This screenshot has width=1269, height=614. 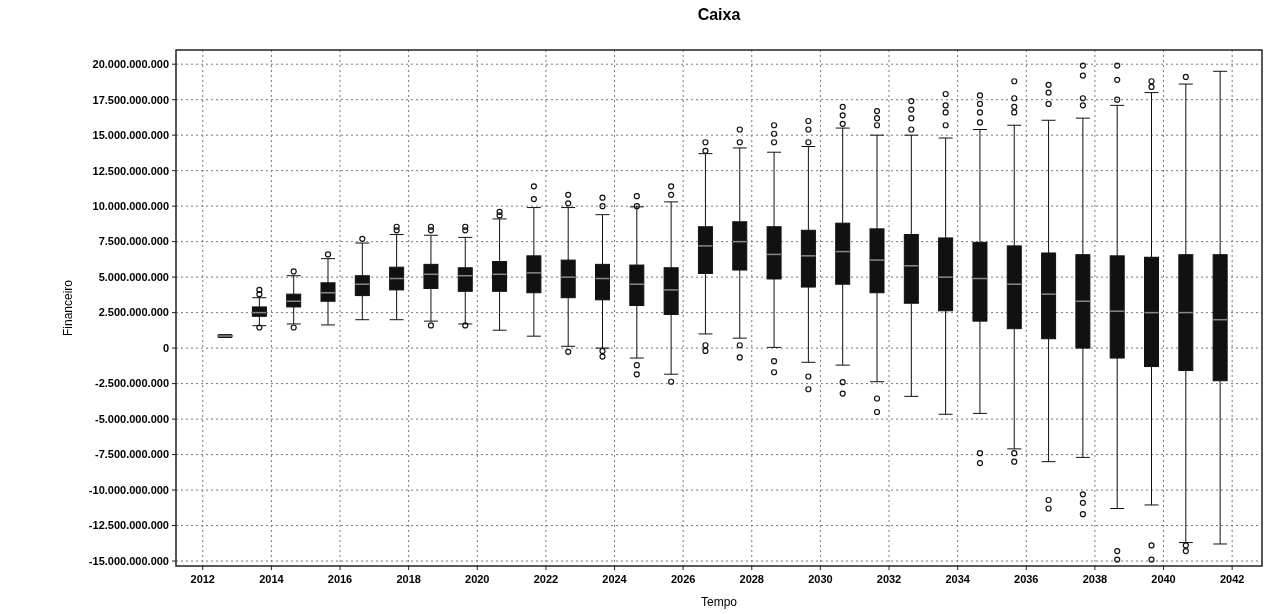 I want to click on y-tick-label: 2.500.000.000, so click(x=133, y=312).